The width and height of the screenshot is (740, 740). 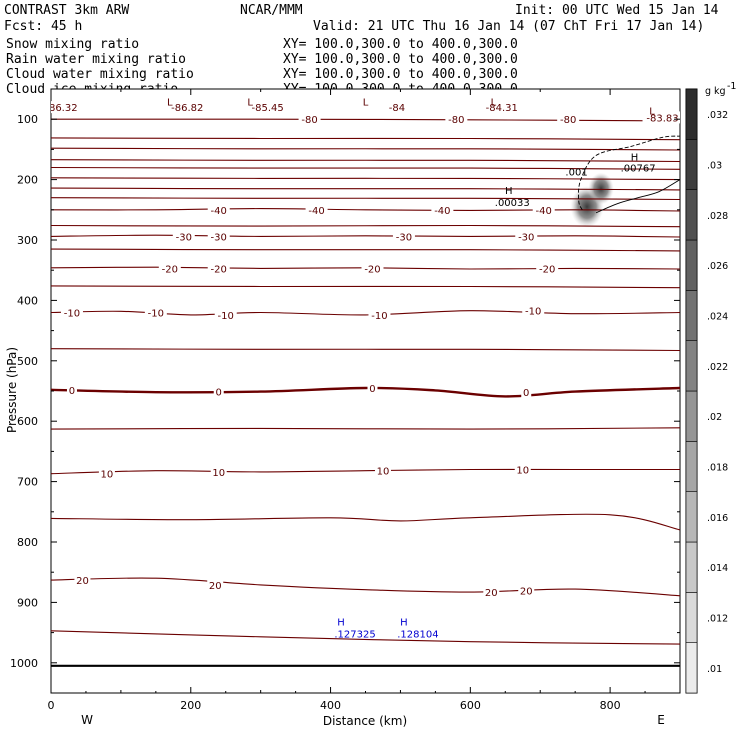 What do you see at coordinates (82, 581) in the screenshot?
I see `contour-label-34: 20` at bounding box center [82, 581].